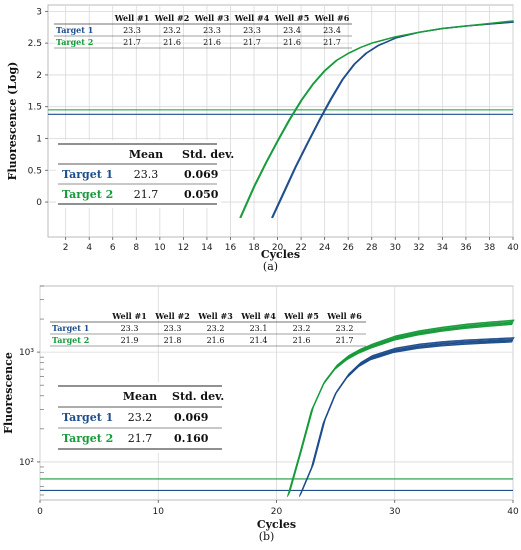 The height and width of the screenshot is (550, 521). I want to click on x-tick-label: 2, so click(66, 248).